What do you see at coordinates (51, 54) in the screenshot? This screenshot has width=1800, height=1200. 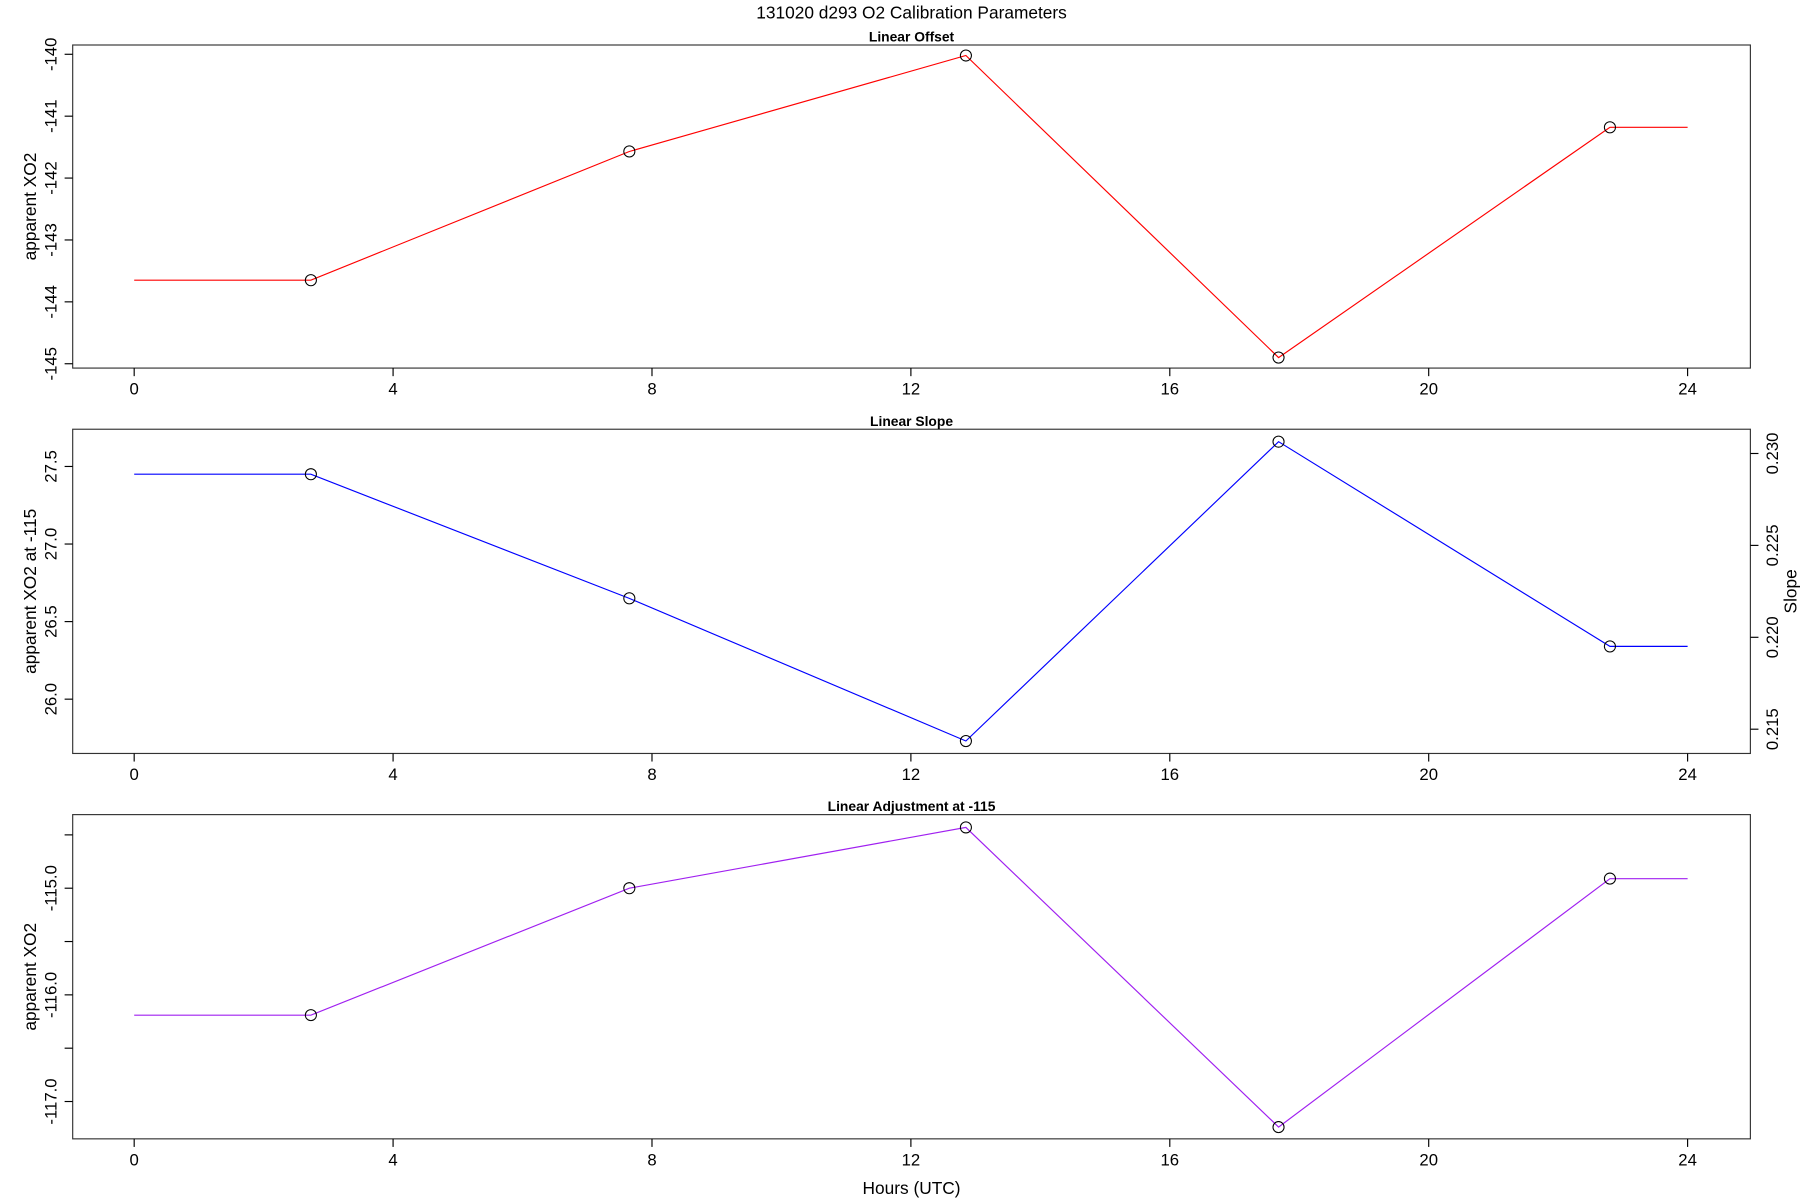 I see `y-tick-label: -140` at bounding box center [51, 54].